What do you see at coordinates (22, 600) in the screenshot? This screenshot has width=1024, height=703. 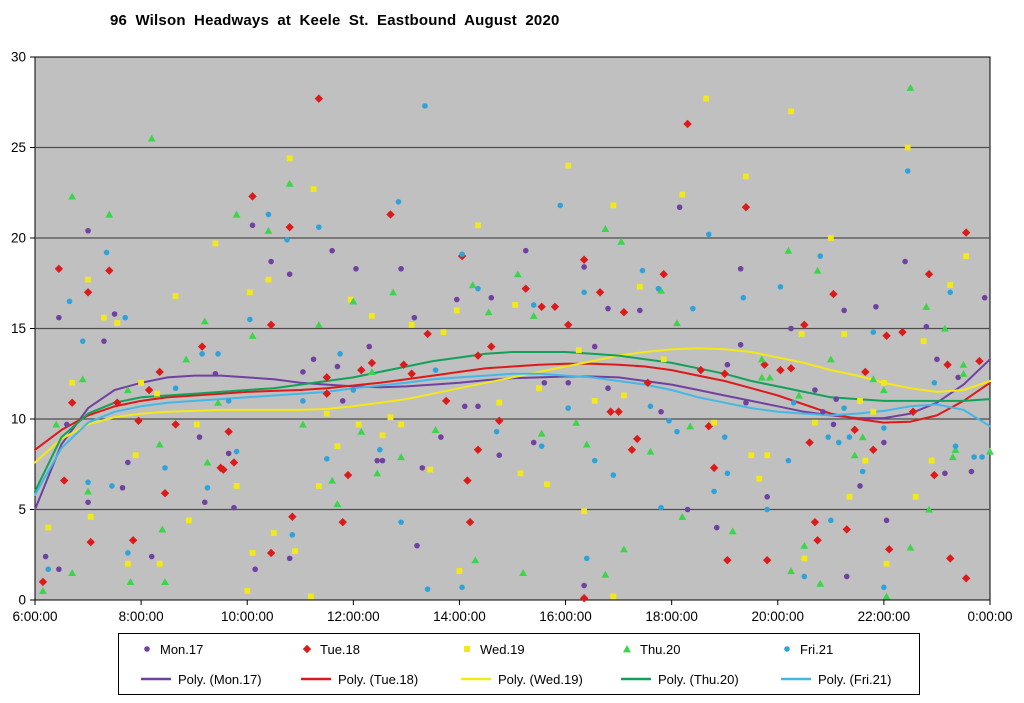 I see `y-tick-label: 0` at bounding box center [22, 600].